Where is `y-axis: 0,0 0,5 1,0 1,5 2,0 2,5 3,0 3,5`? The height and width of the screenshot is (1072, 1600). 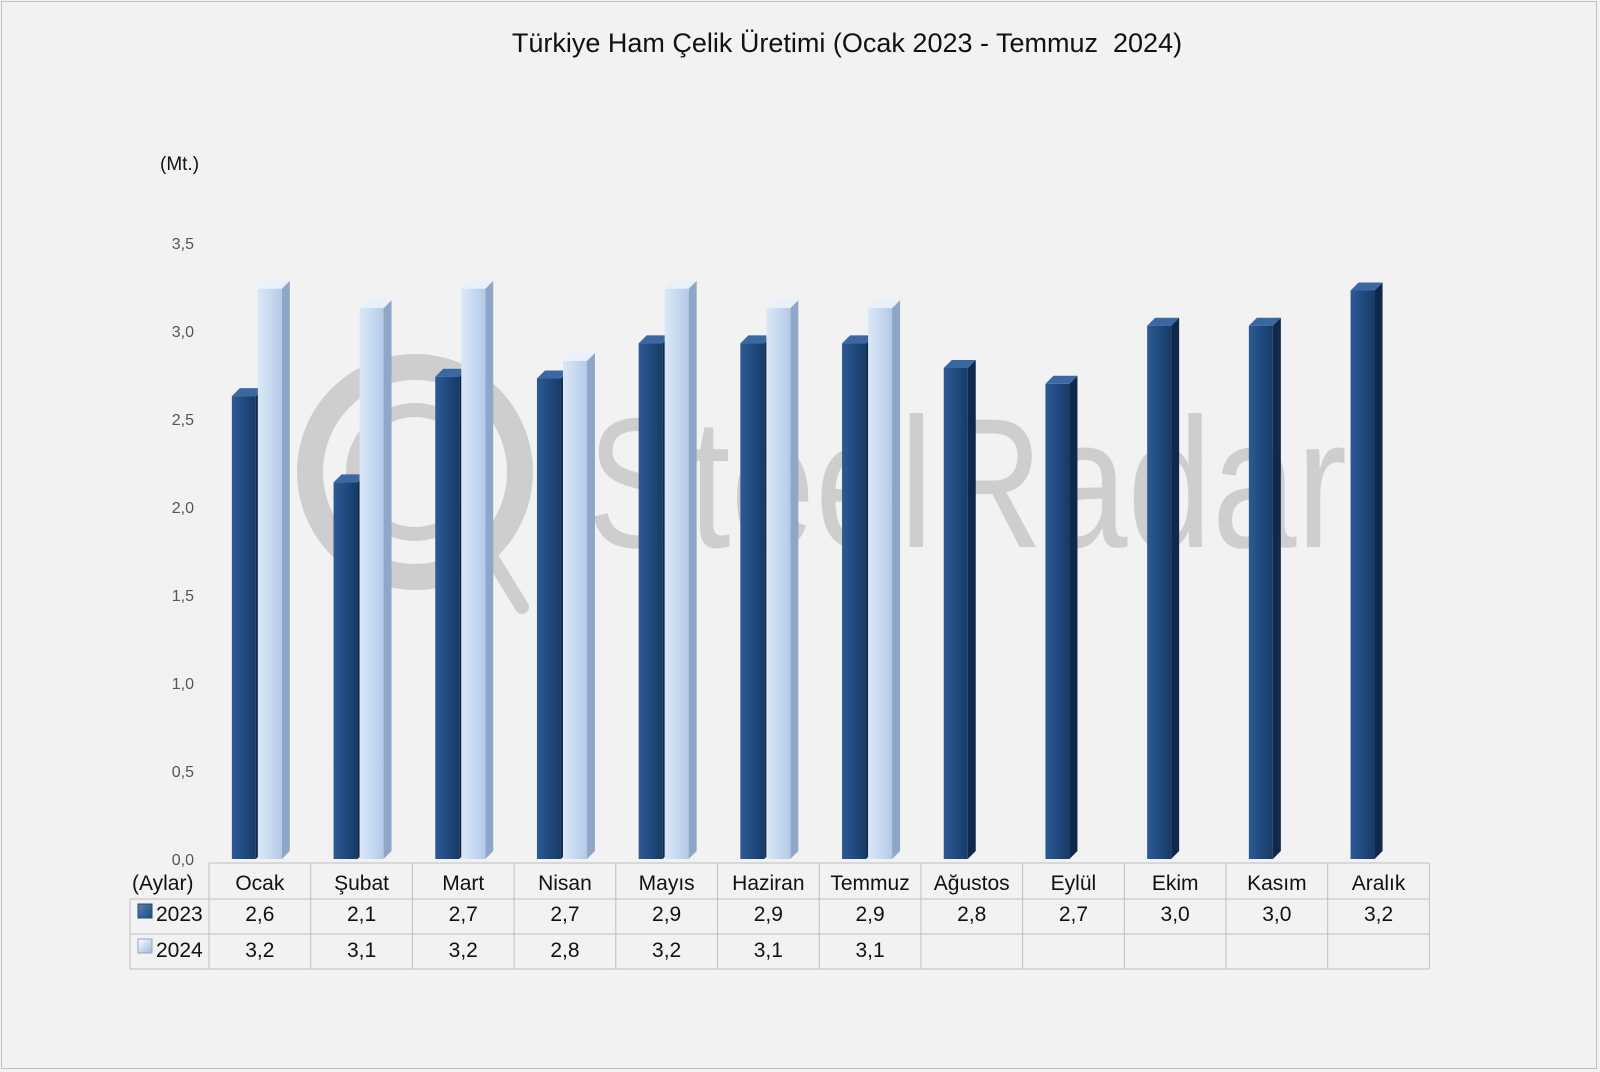 y-axis: 0,0 0,5 1,0 1,5 2,0 2,5 3,0 3,5 is located at coordinates (183, 552).